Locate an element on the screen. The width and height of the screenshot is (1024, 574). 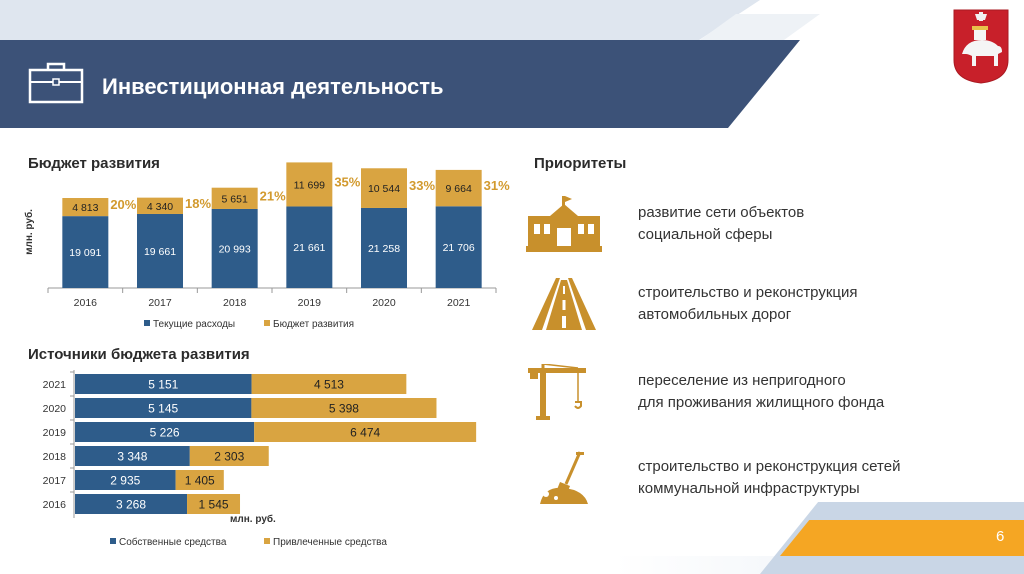
data-label: 19 661 is located at coordinates (160, 252).